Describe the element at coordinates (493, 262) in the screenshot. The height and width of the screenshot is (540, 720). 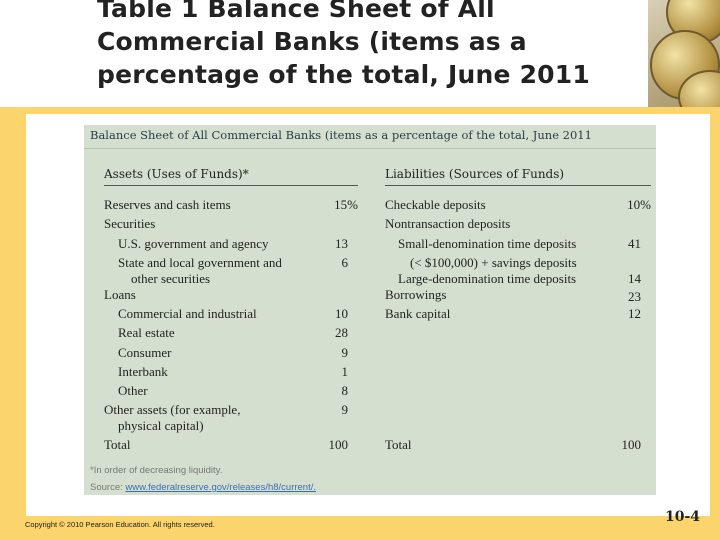
I see `liabilities-row-label: (< $100,000) + savings deposits` at that location.